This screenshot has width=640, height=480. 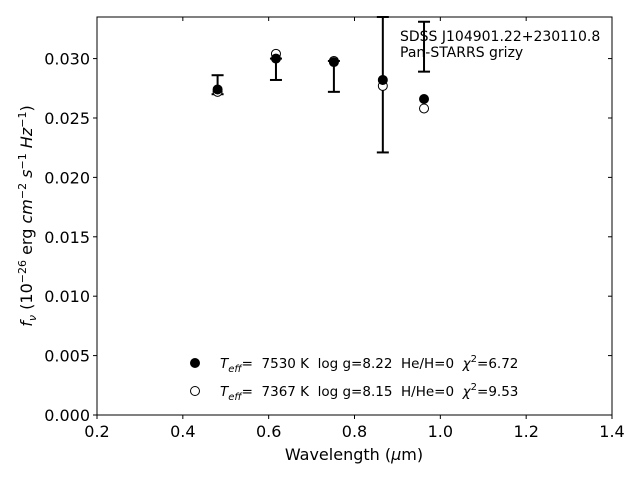 I want to click on survey-annotation: Pan-STARRS grizy, so click(x=461, y=53).